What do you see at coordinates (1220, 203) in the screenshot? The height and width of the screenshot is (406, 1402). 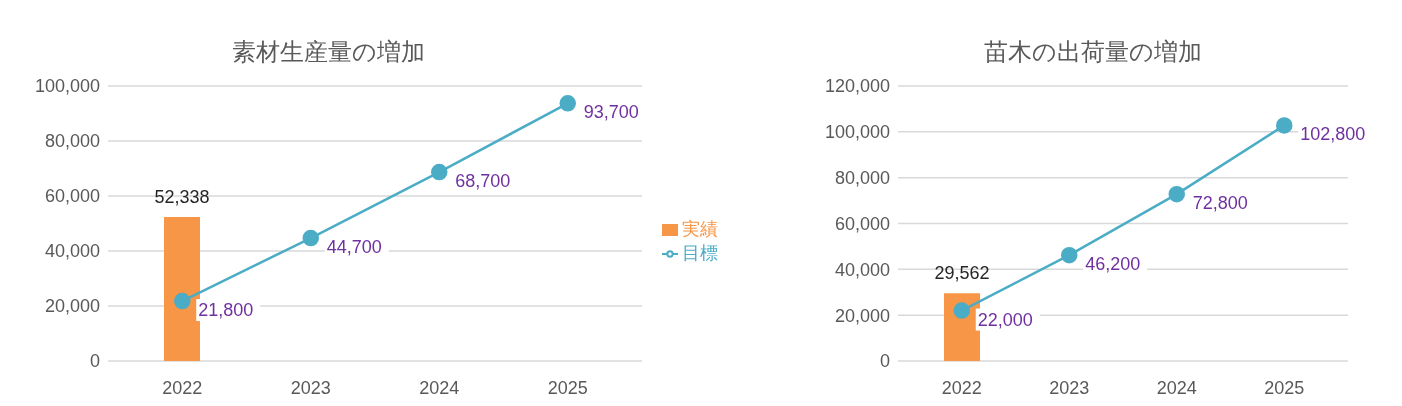 I see `data-label: 72,800` at bounding box center [1220, 203].